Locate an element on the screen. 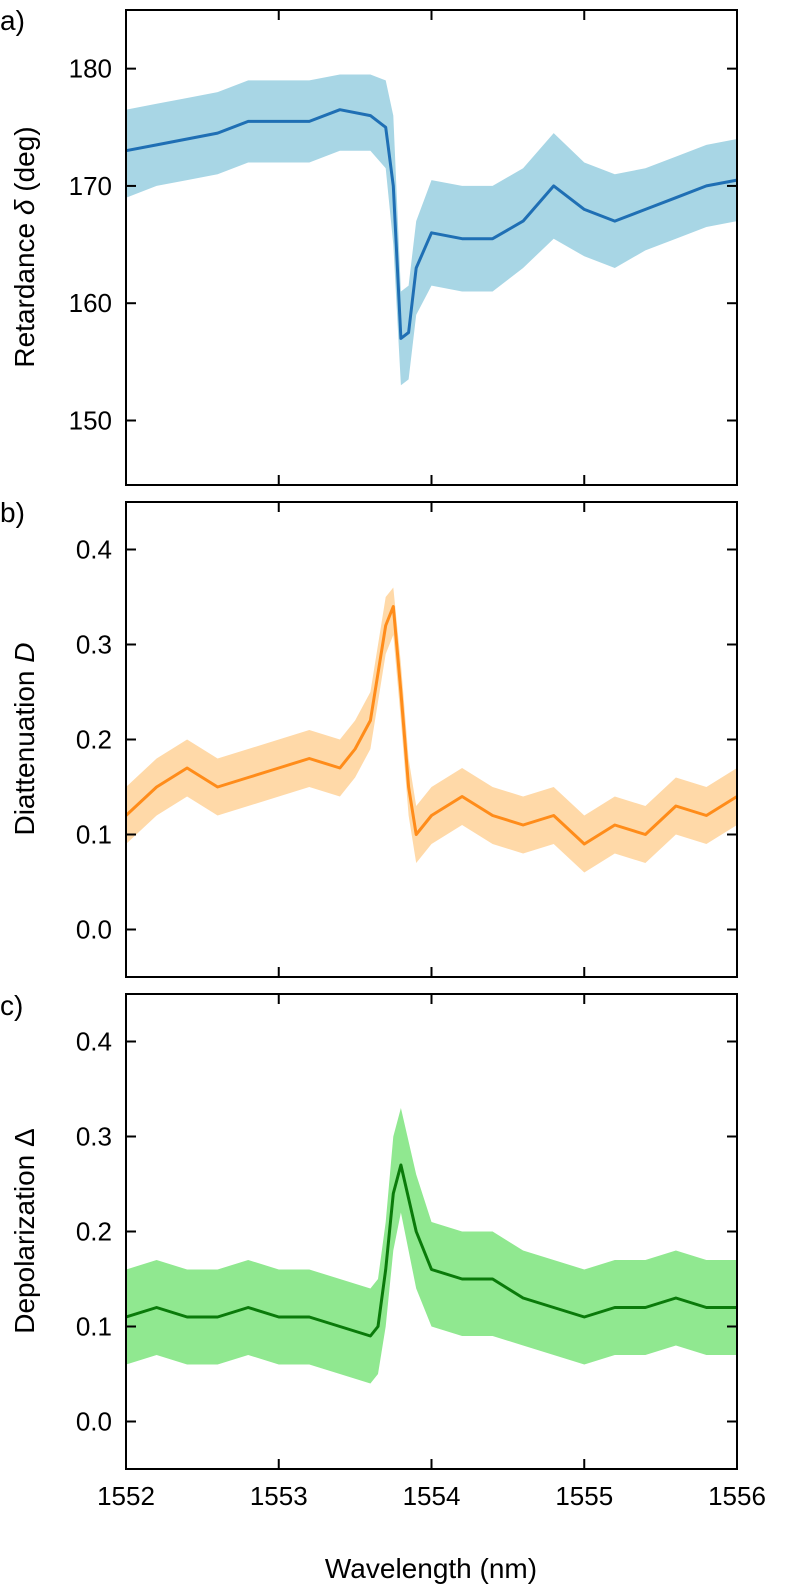 The image size is (797, 1594). panel-c-ylabel: Depolarization Δ is located at coordinates (24, 1230).